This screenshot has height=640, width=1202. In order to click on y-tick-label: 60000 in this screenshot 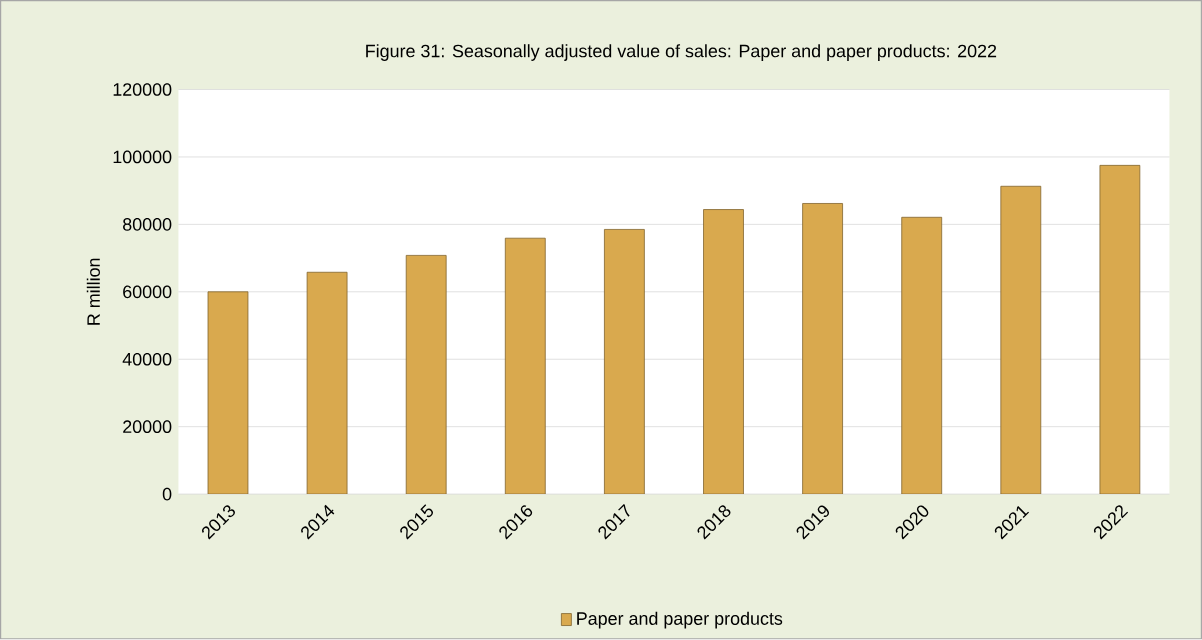, I will do `click(147, 292)`.